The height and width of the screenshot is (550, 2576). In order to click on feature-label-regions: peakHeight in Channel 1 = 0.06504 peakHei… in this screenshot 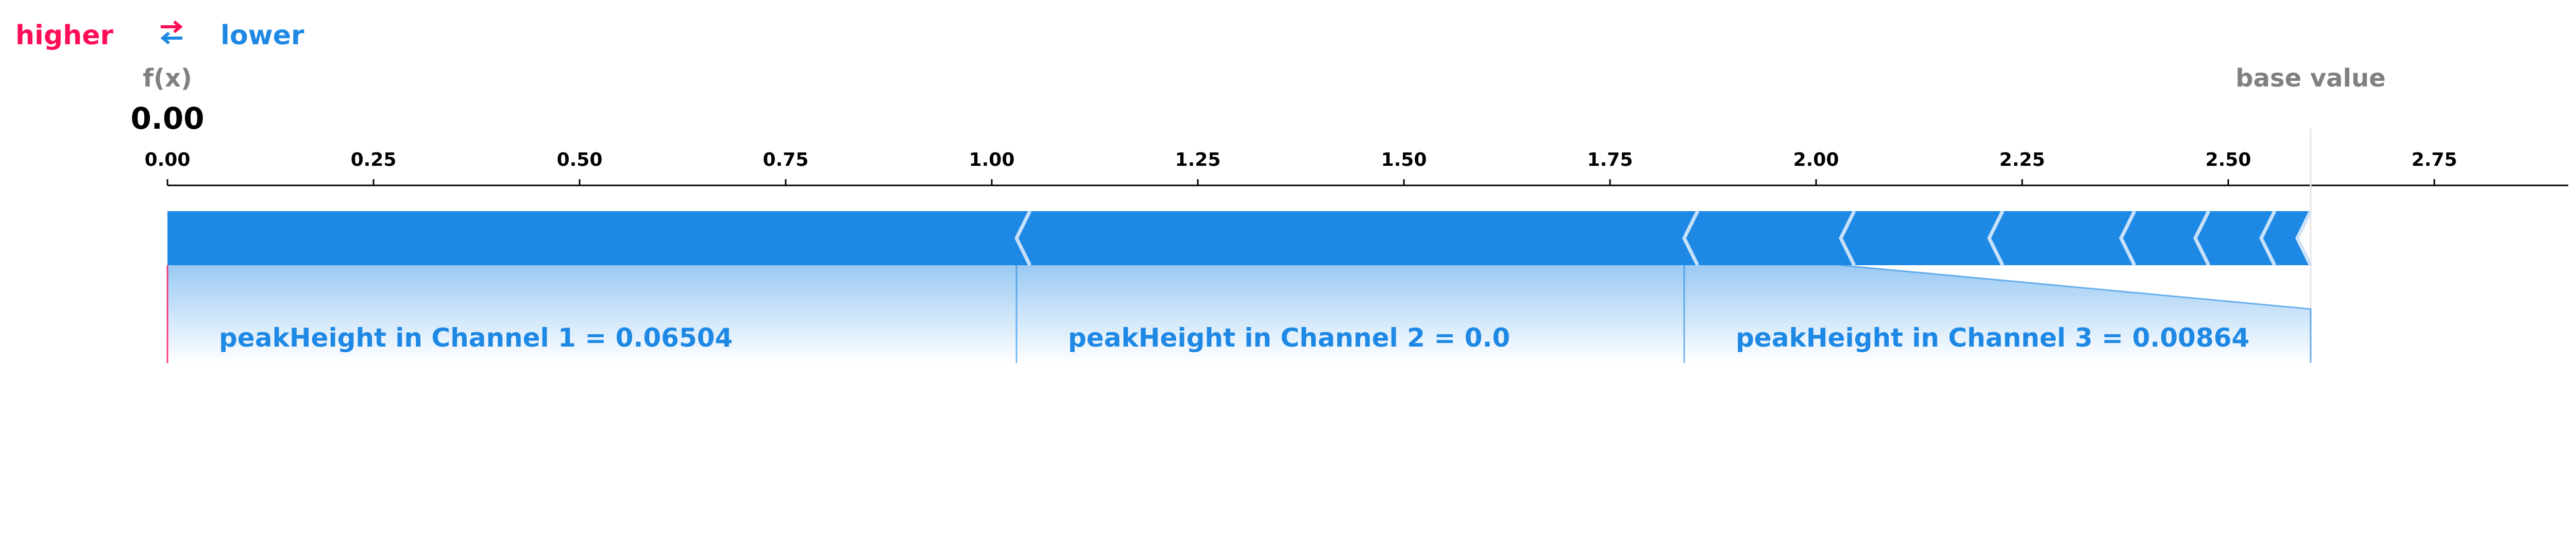, I will do `click(1239, 313)`.